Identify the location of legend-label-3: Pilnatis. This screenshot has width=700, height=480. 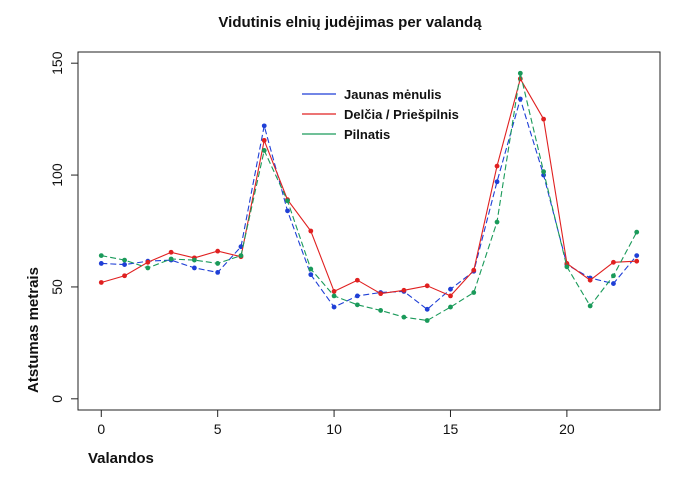
(367, 134).